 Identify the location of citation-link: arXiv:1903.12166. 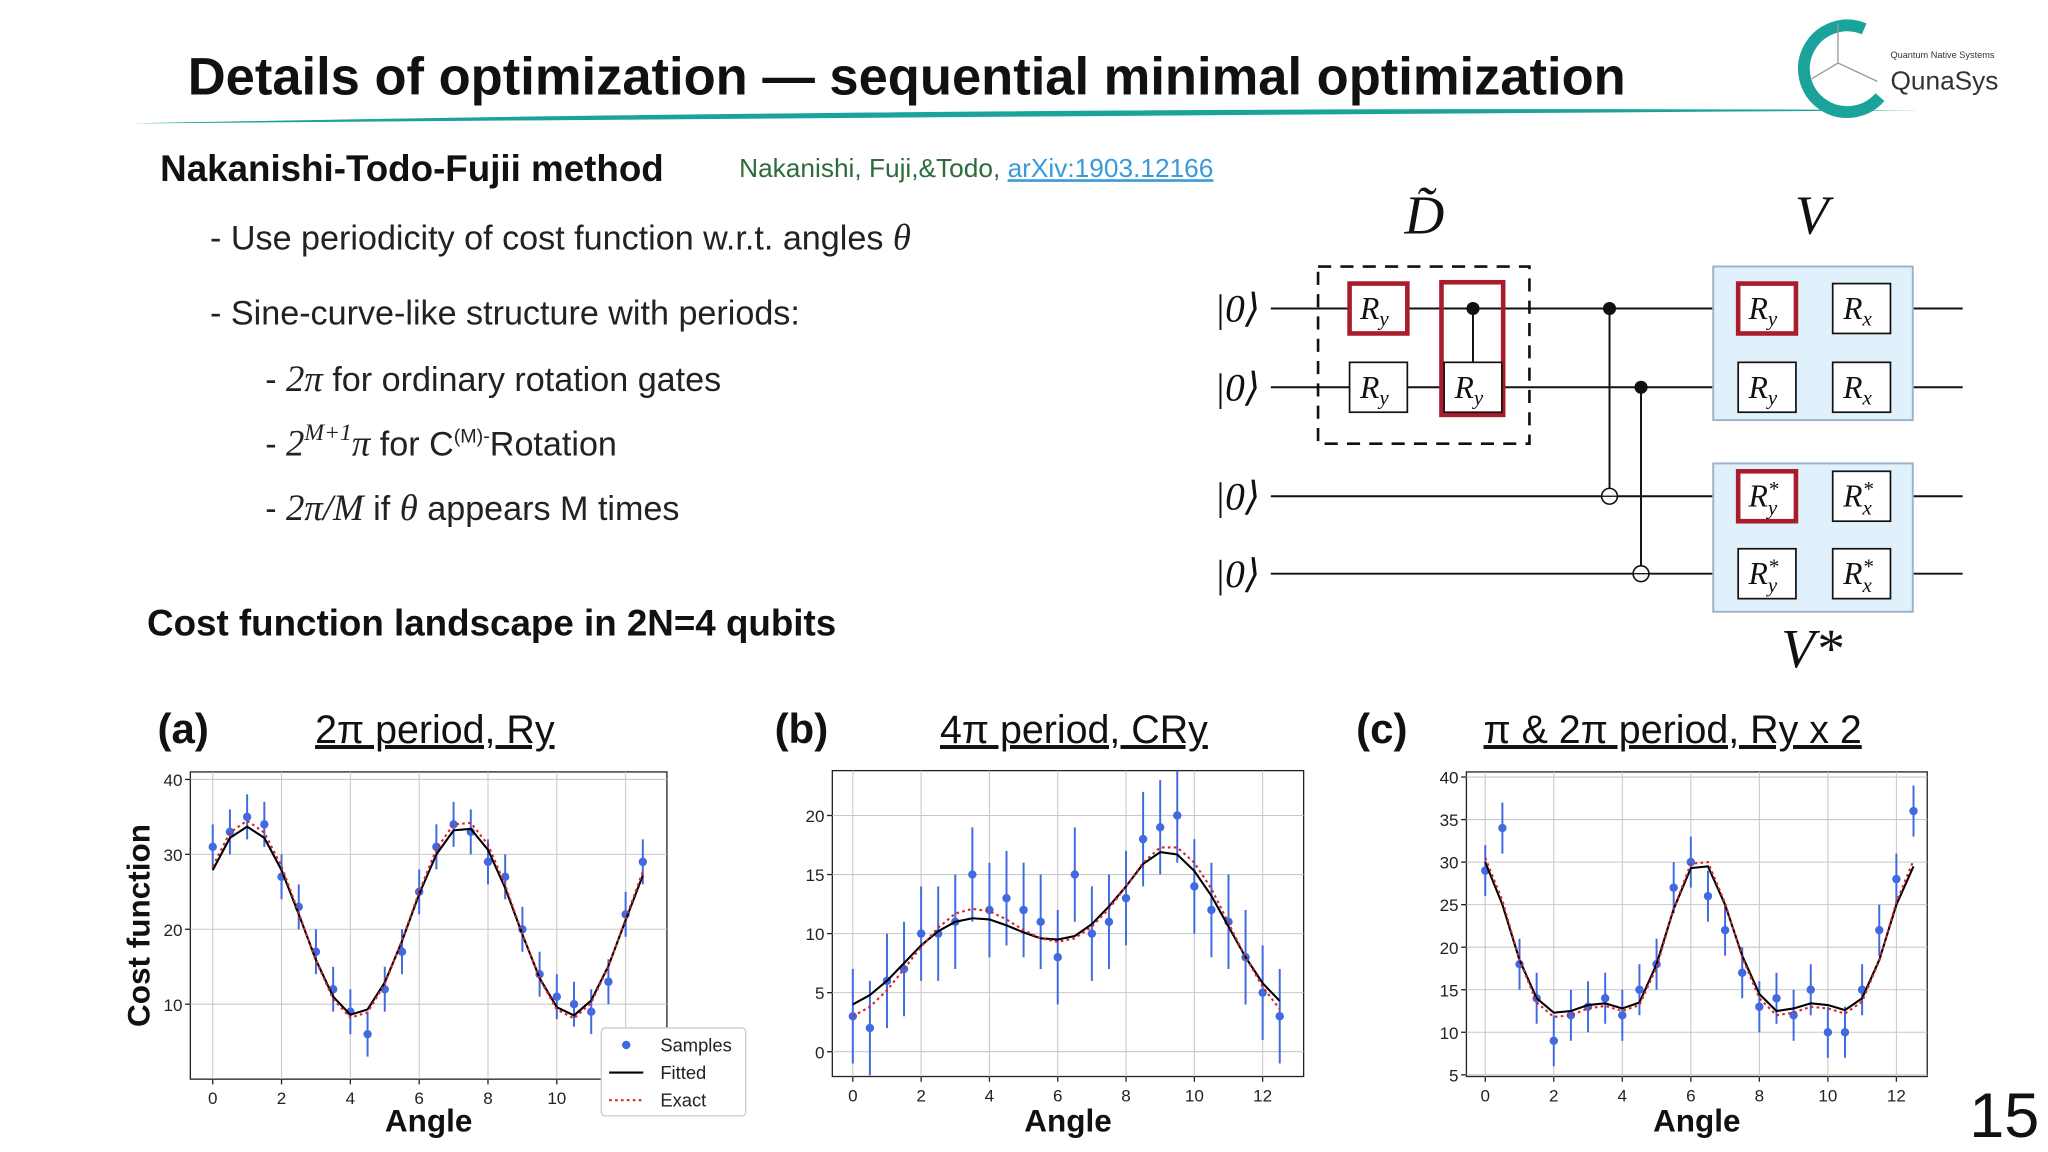
(1111, 168).